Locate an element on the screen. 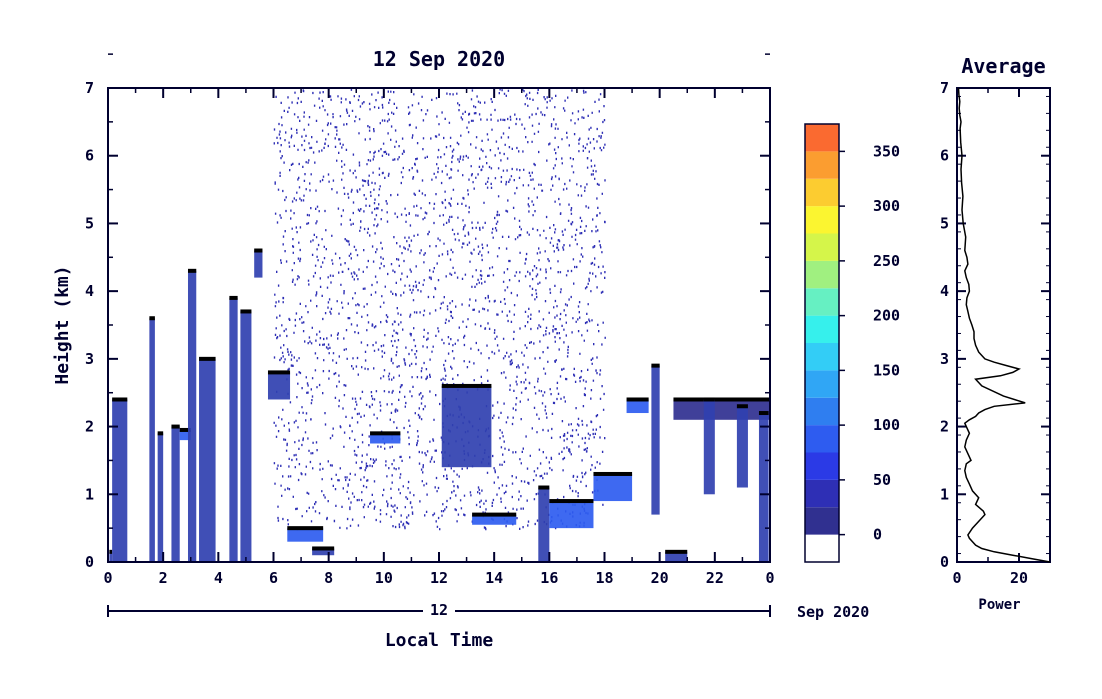 This screenshot has width=1102, height=699. avg-y-tick-label: 0 is located at coordinates (944, 562).